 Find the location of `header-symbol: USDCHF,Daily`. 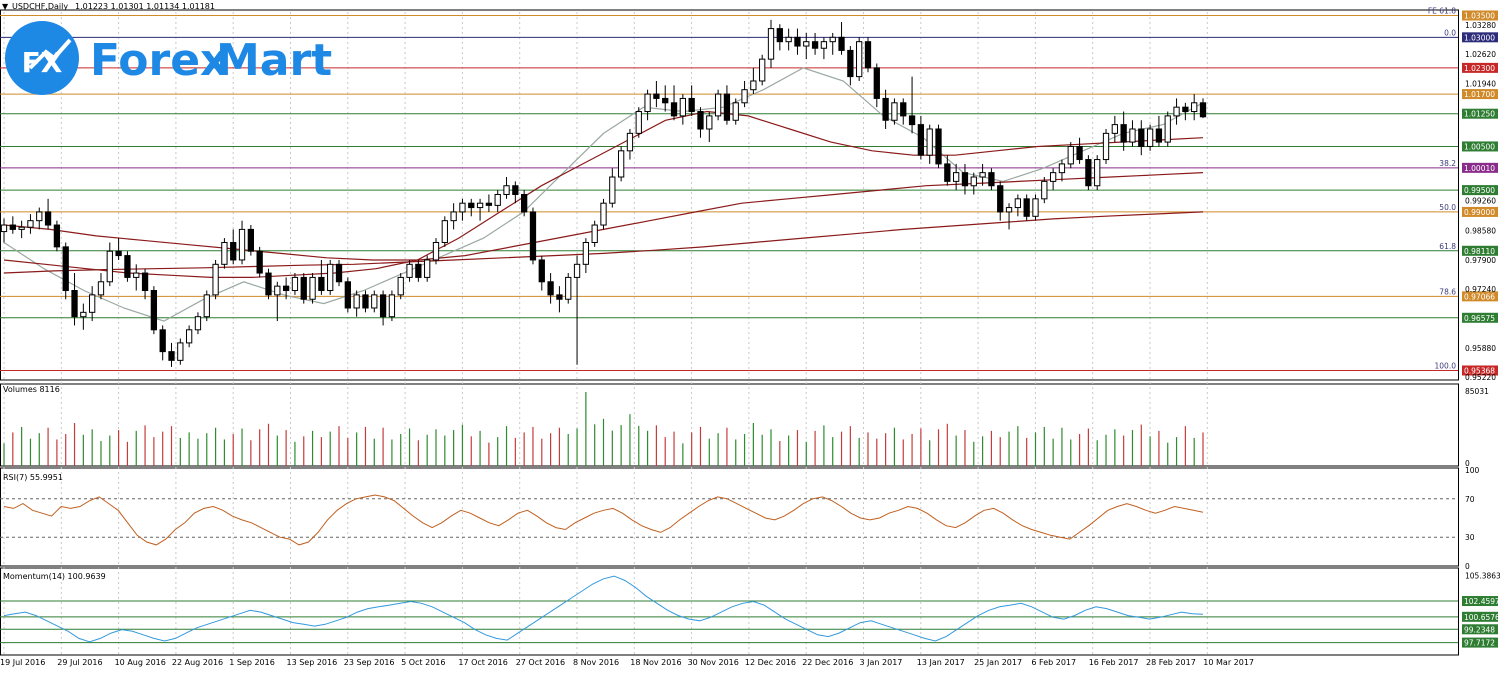

header-symbol: USDCHF,Daily is located at coordinates (40, 6).